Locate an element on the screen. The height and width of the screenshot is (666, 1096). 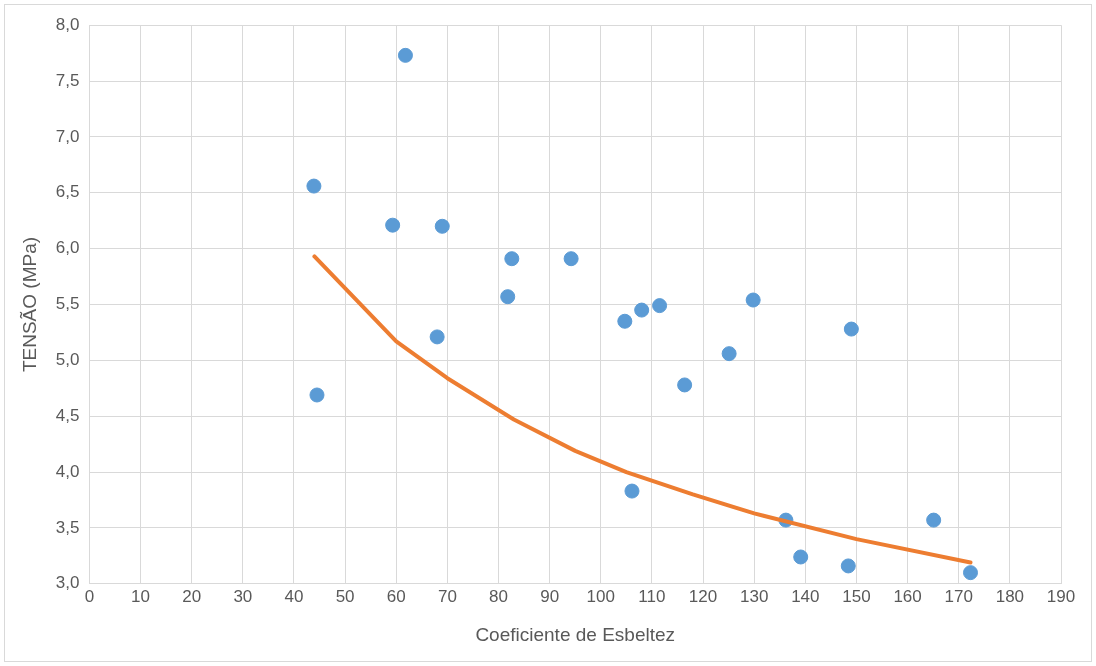
y-tick-label: 5,0 is located at coordinates (67, 360).